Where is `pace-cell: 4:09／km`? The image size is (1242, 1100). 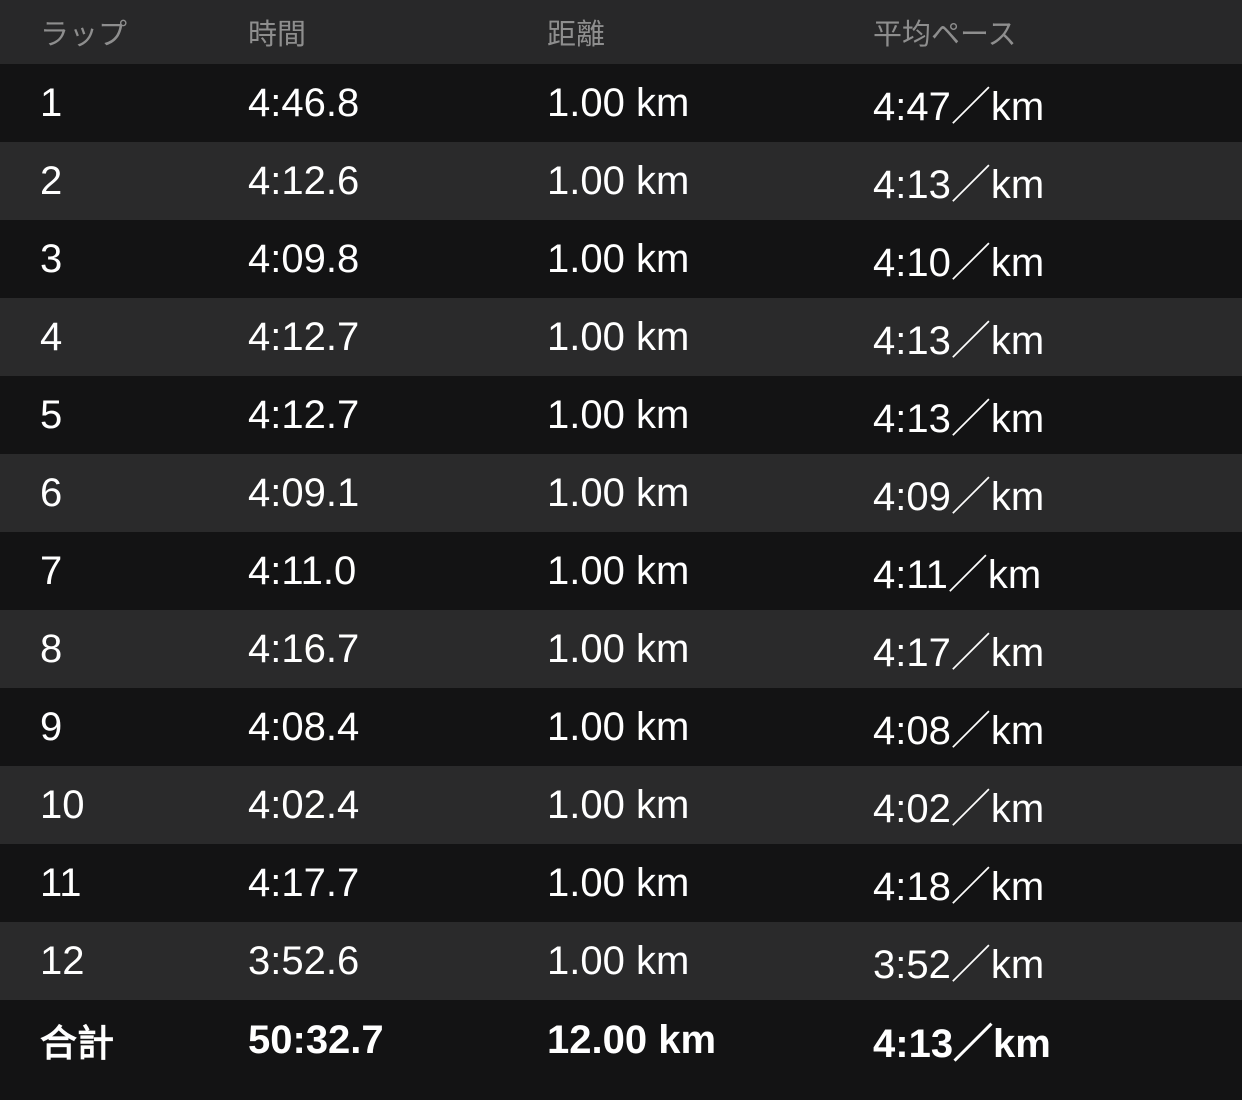
pace-cell: 4:09／km is located at coordinates (959, 497).